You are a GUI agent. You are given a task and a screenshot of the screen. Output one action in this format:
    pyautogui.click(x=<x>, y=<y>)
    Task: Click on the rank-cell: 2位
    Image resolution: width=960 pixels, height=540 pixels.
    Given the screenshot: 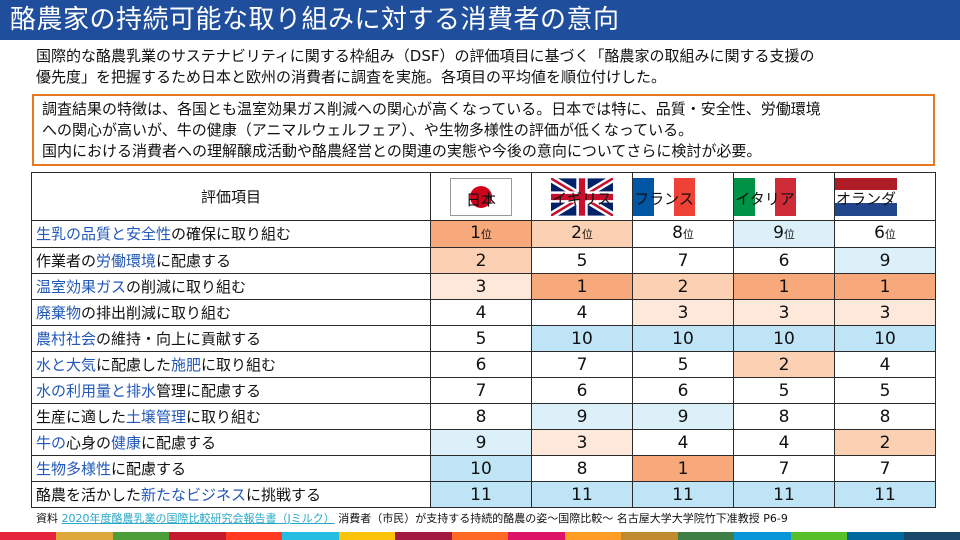 What is the action you would take?
    pyautogui.click(x=582, y=234)
    